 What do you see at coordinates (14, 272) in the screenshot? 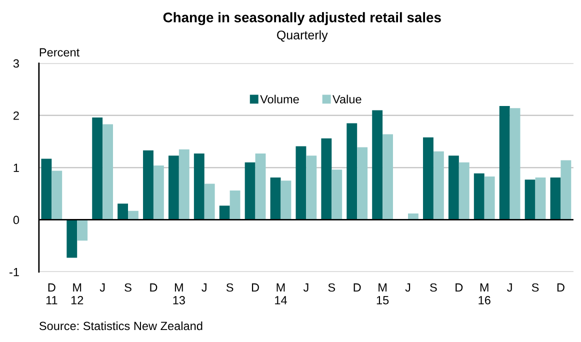
I see `y-tick-label: -1` at bounding box center [14, 272].